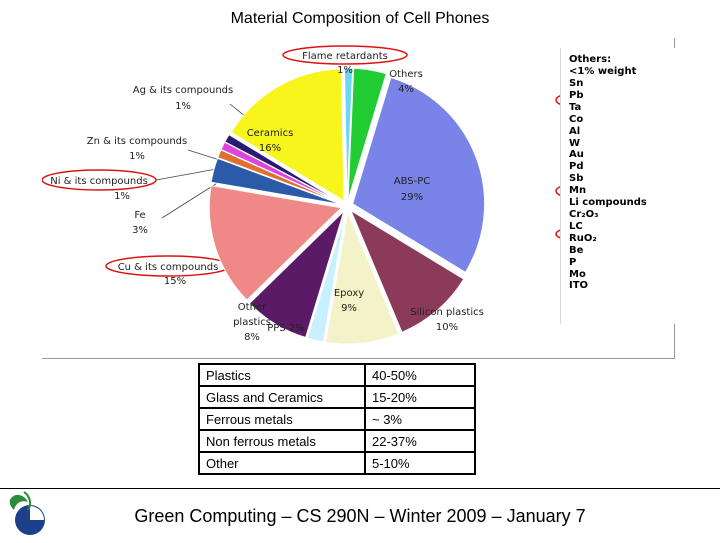 The width and height of the screenshot is (720, 543). I want to click on others-item: Al, so click(575, 131).